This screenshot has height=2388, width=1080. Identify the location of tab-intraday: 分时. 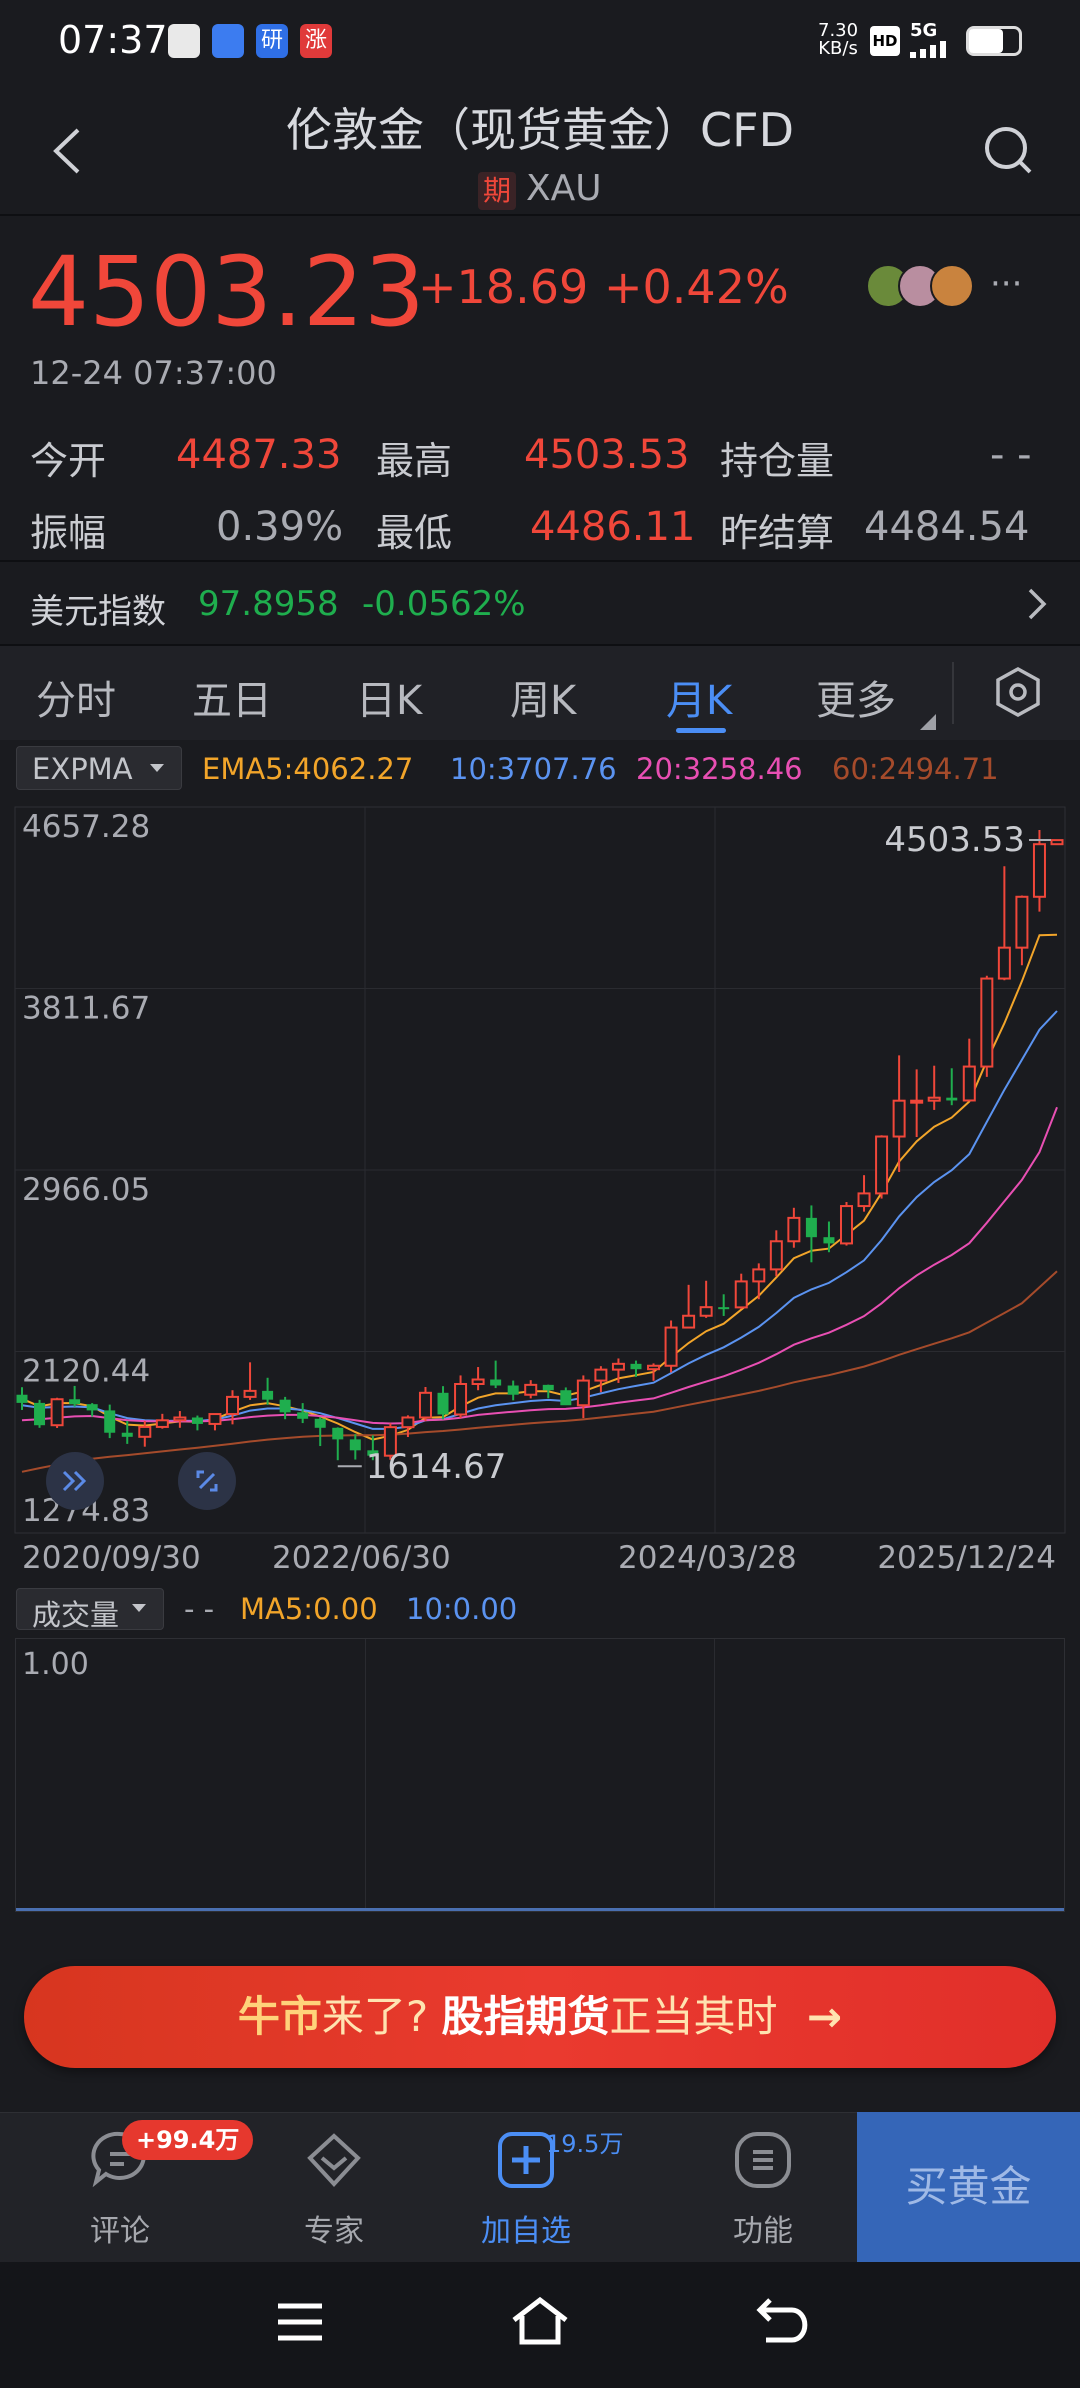
(76, 701).